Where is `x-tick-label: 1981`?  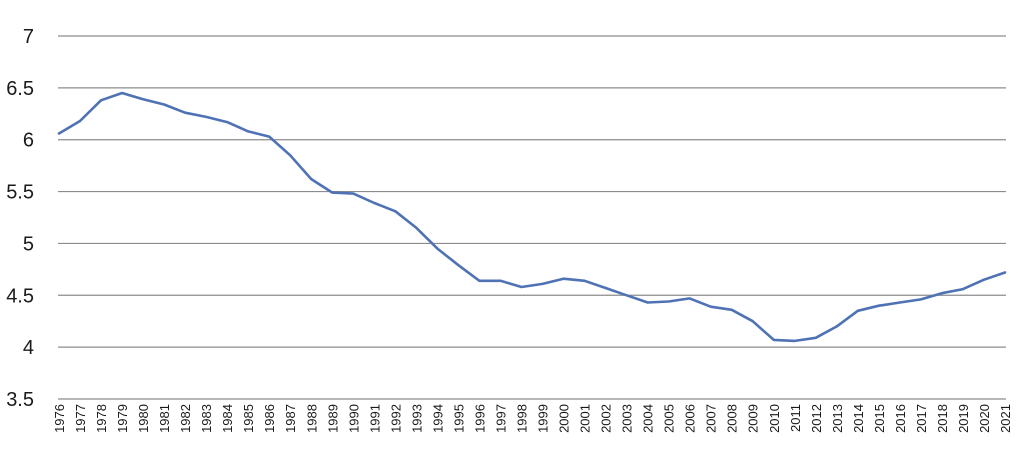 x-tick-label: 1981 is located at coordinates (164, 418).